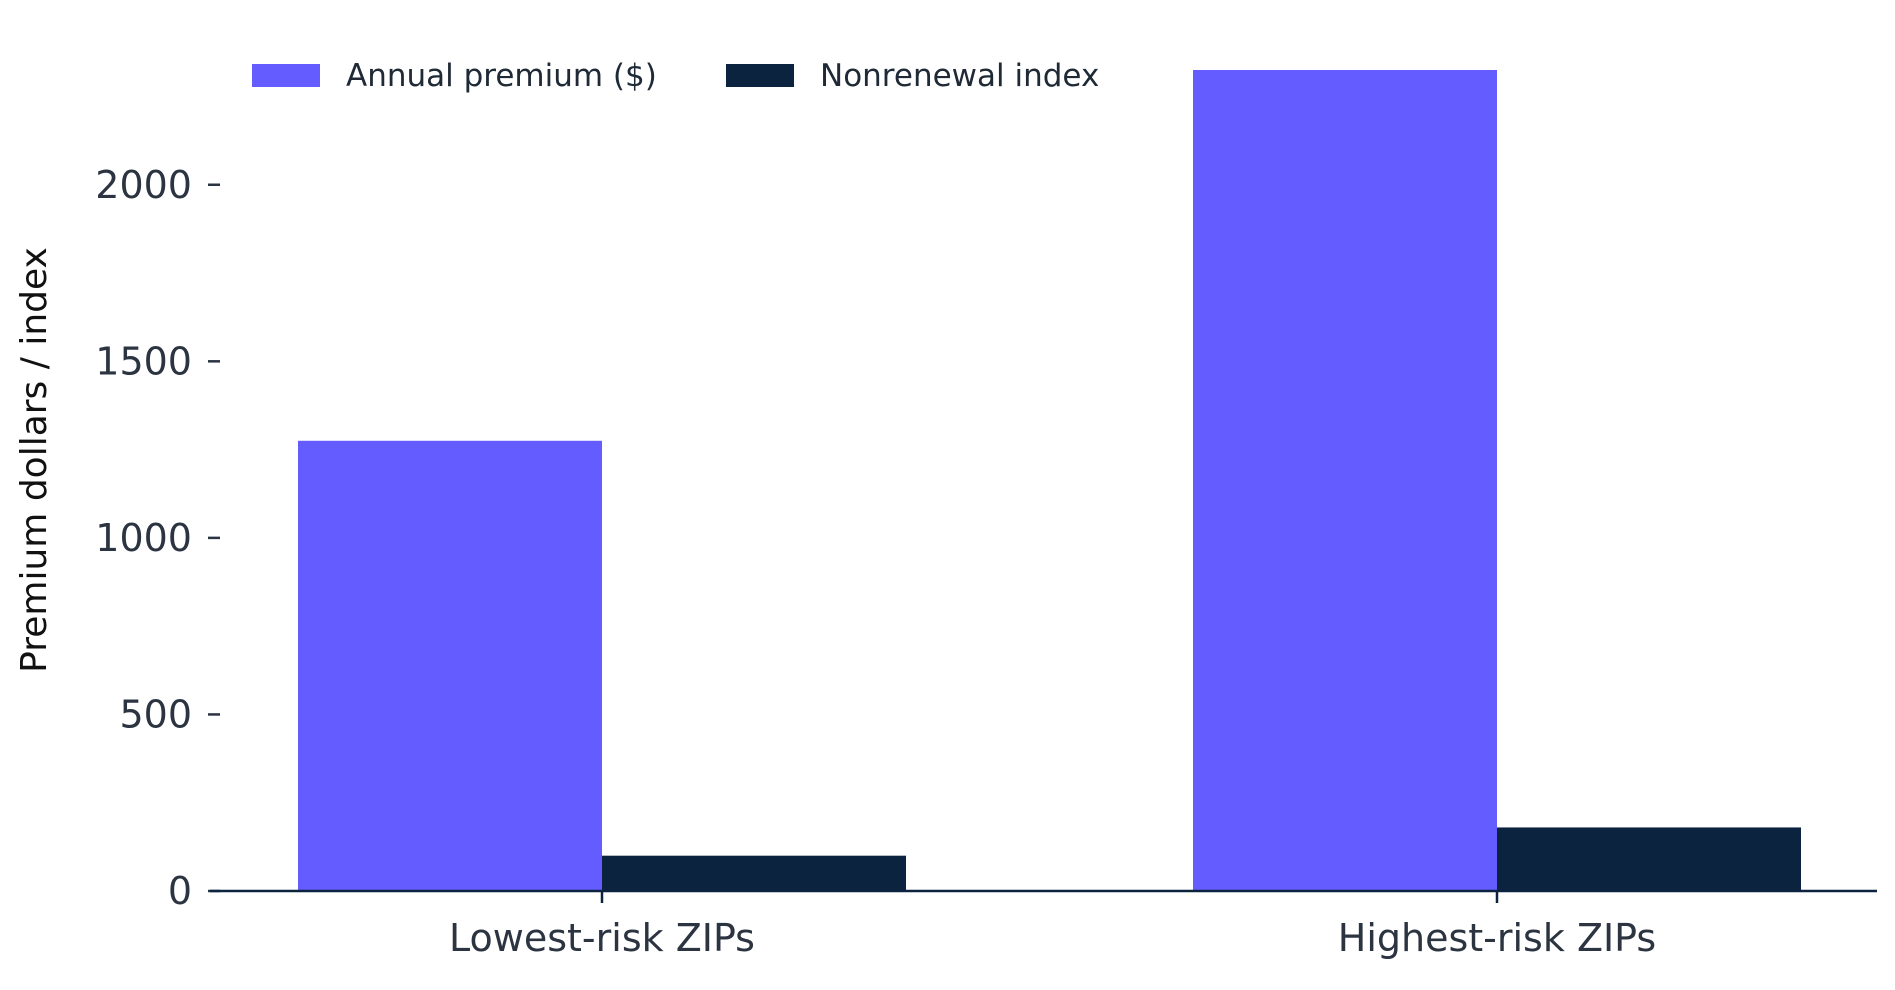 This screenshot has width=1895, height=990. Describe the element at coordinates (34, 460) in the screenshot. I see `y-axis-title: Premium dollars / index` at that location.